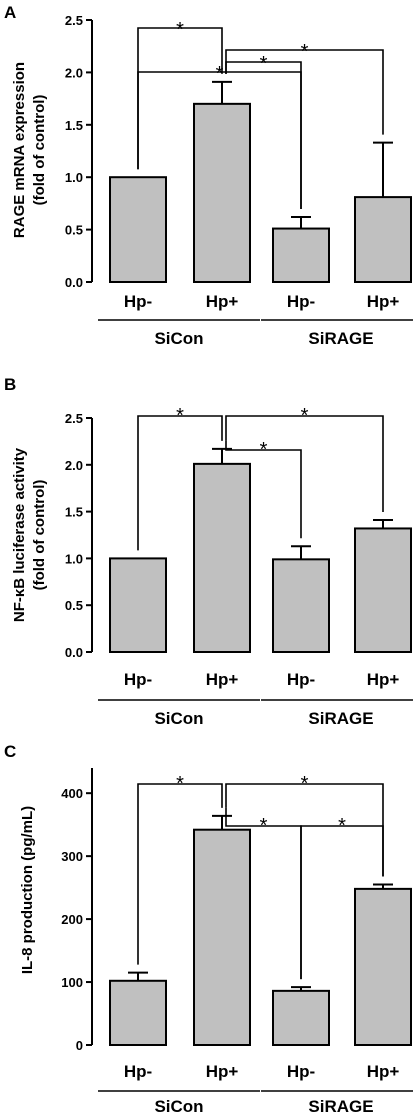 This screenshot has width=413, height=1114. What do you see at coordinates (10, 751) in the screenshot?
I see `panel-letter: C` at bounding box center [10, 751].